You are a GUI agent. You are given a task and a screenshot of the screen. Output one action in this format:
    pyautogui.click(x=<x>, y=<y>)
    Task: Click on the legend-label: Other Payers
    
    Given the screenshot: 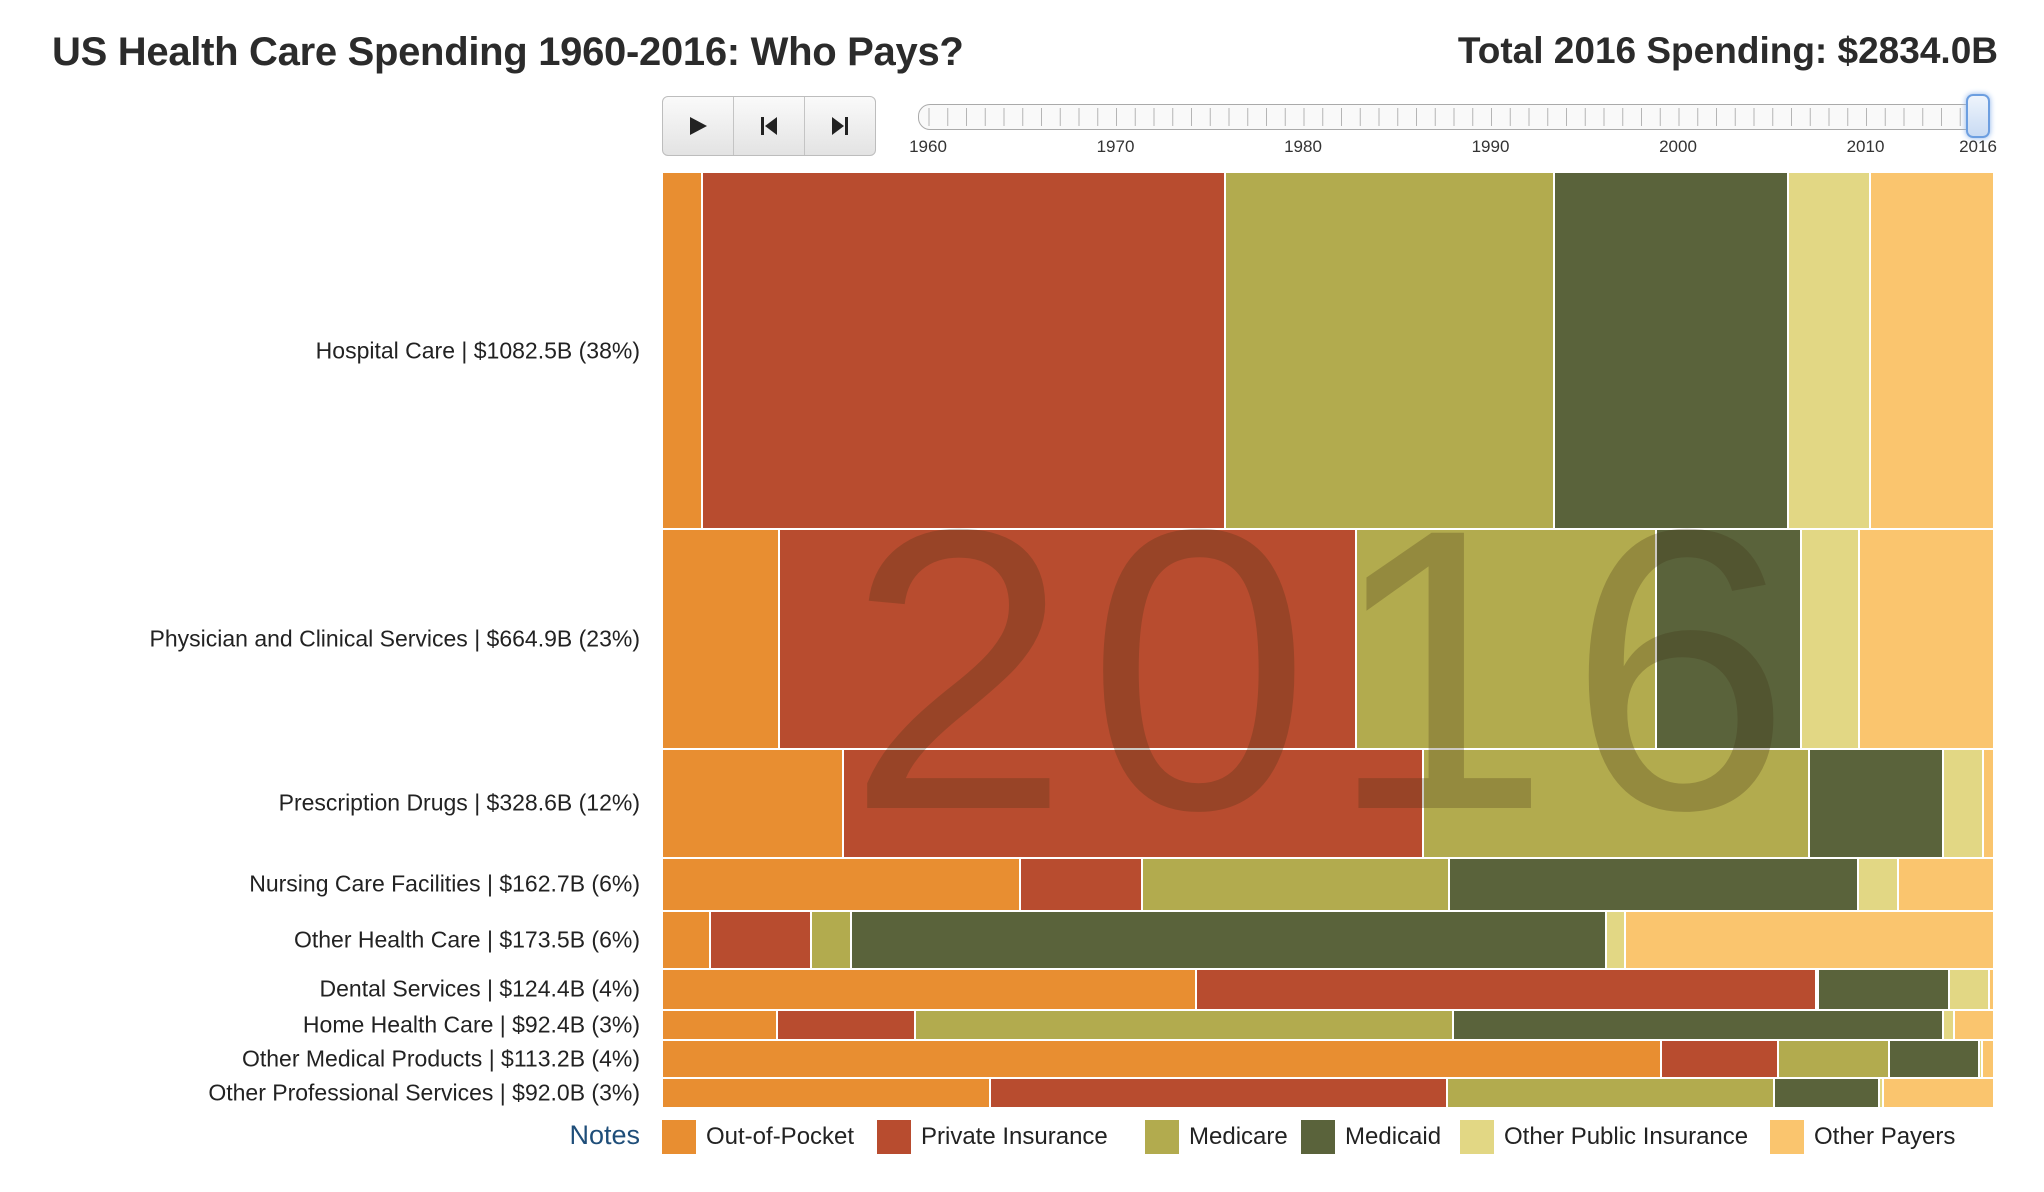 What is the action you would take?
    pyautogui.click(x=1885, y=1136)
    